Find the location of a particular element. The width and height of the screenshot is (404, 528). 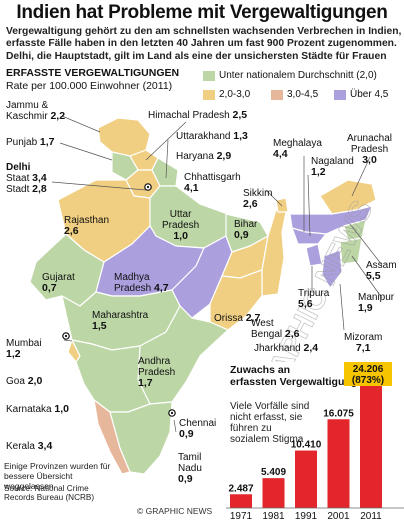

label-sikkim: Sikkim 2,6 is located at coordinates (258, 199).